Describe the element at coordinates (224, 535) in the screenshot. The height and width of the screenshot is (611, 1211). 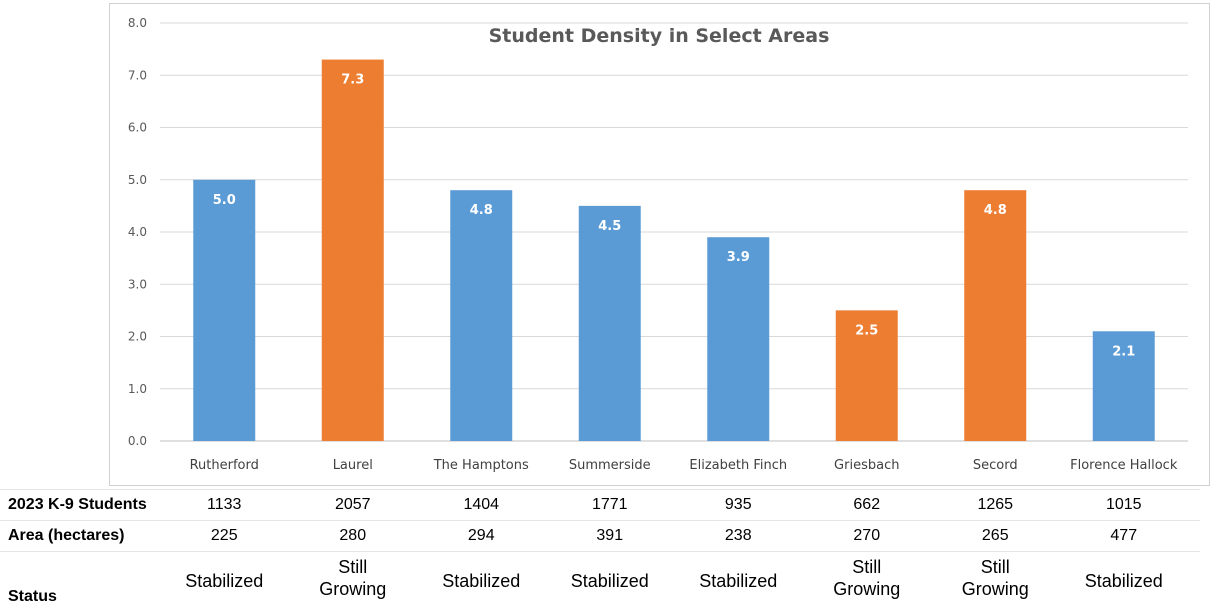
I see `area-cell: 225` at that location.